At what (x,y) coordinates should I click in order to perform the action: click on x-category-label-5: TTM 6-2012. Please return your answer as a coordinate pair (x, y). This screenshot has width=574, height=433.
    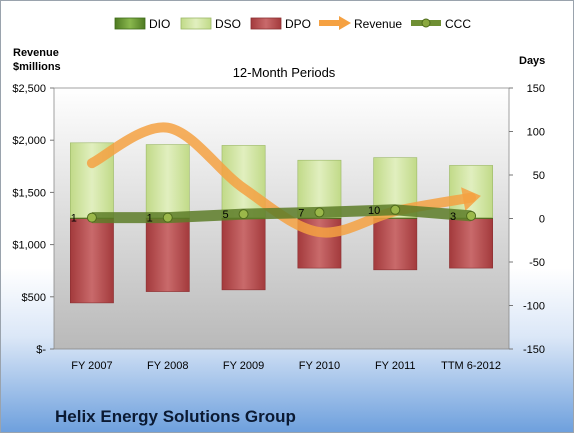
    Looking at the image, I should click on (471, 366).